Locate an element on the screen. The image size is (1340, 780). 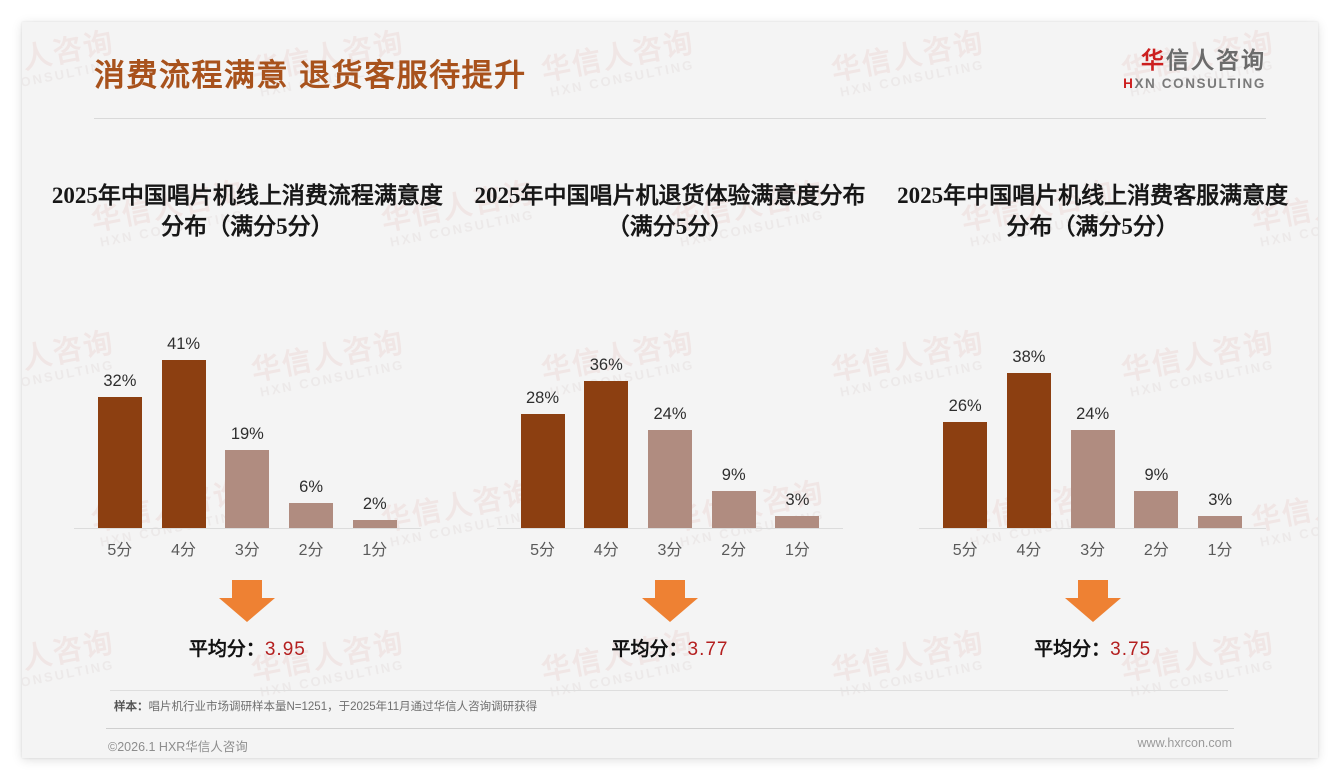
chart-plot-area: 32% 41% 19% 6% 2% is located at coordinates (247, 419).